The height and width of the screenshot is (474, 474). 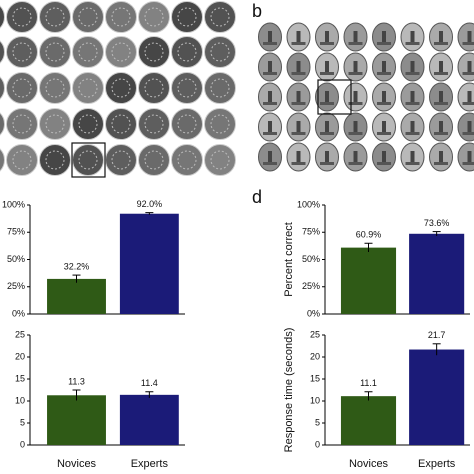 What do you see at coordinates (257, 11) in the screenshot?
I see `panel-label: b` at bounding box center [257, 11].